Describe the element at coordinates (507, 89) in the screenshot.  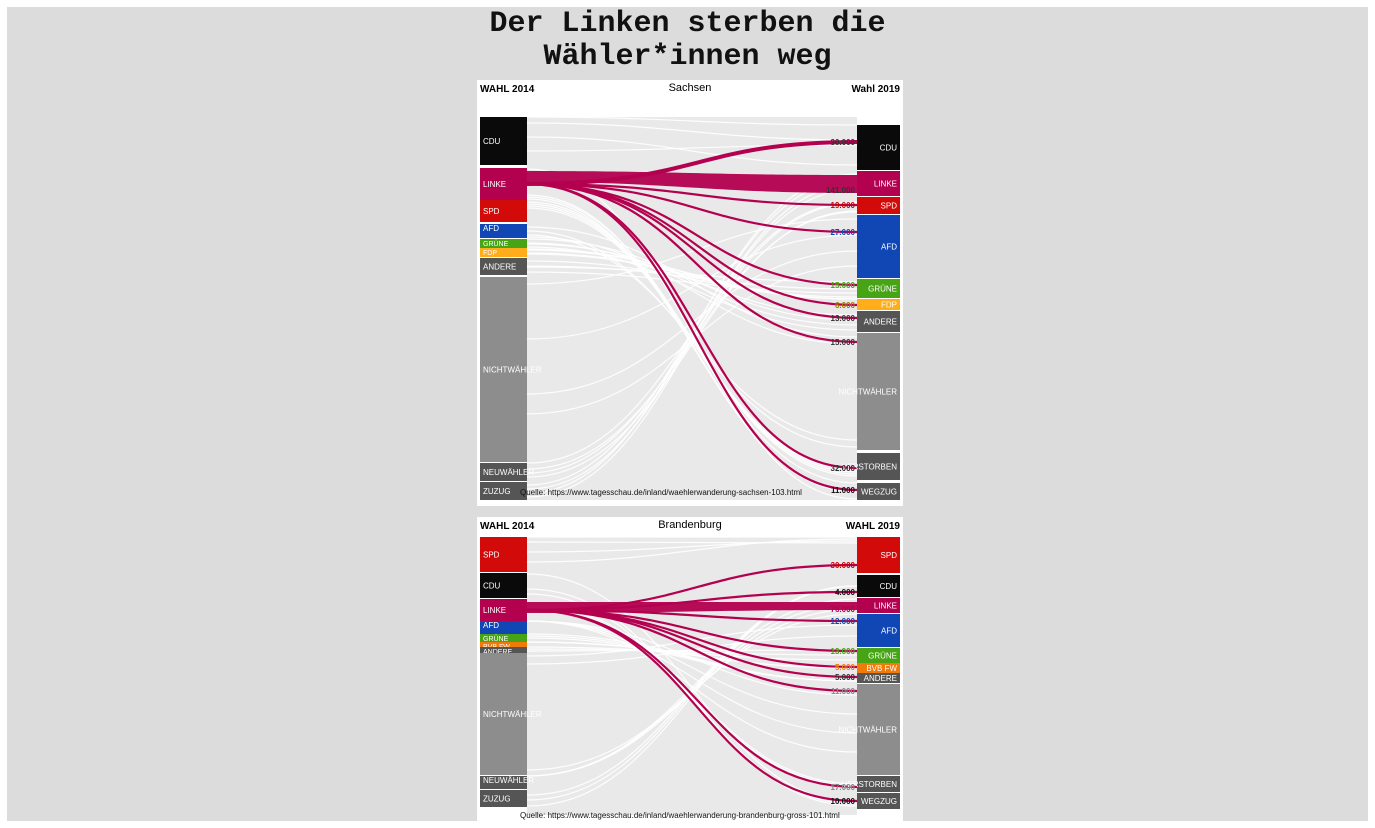
I see `sachsen-header-left: WAHL 2014` at that location.